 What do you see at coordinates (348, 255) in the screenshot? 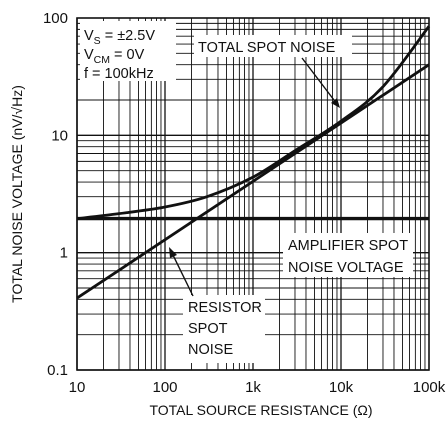
I see `amplifier-label-box` at bounding box center [348, 255].